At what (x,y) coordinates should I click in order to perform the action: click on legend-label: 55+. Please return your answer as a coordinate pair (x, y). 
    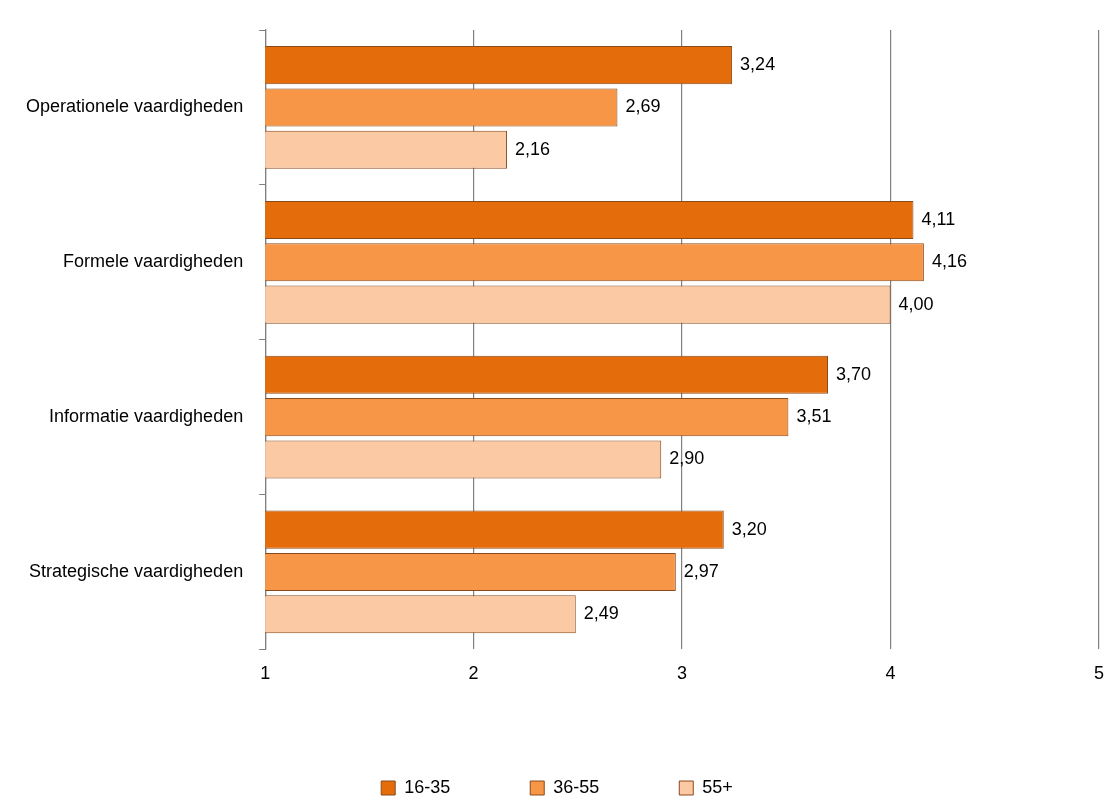
    Looking at the image, I should click on (717, 786).